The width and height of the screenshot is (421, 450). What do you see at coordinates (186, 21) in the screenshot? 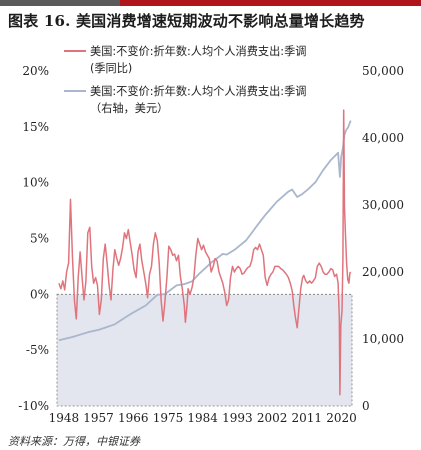
I see `chart-title: 图表 16. 美国消费增速短期波动不影响总量增长趋势` at bounding box center [186, 21].